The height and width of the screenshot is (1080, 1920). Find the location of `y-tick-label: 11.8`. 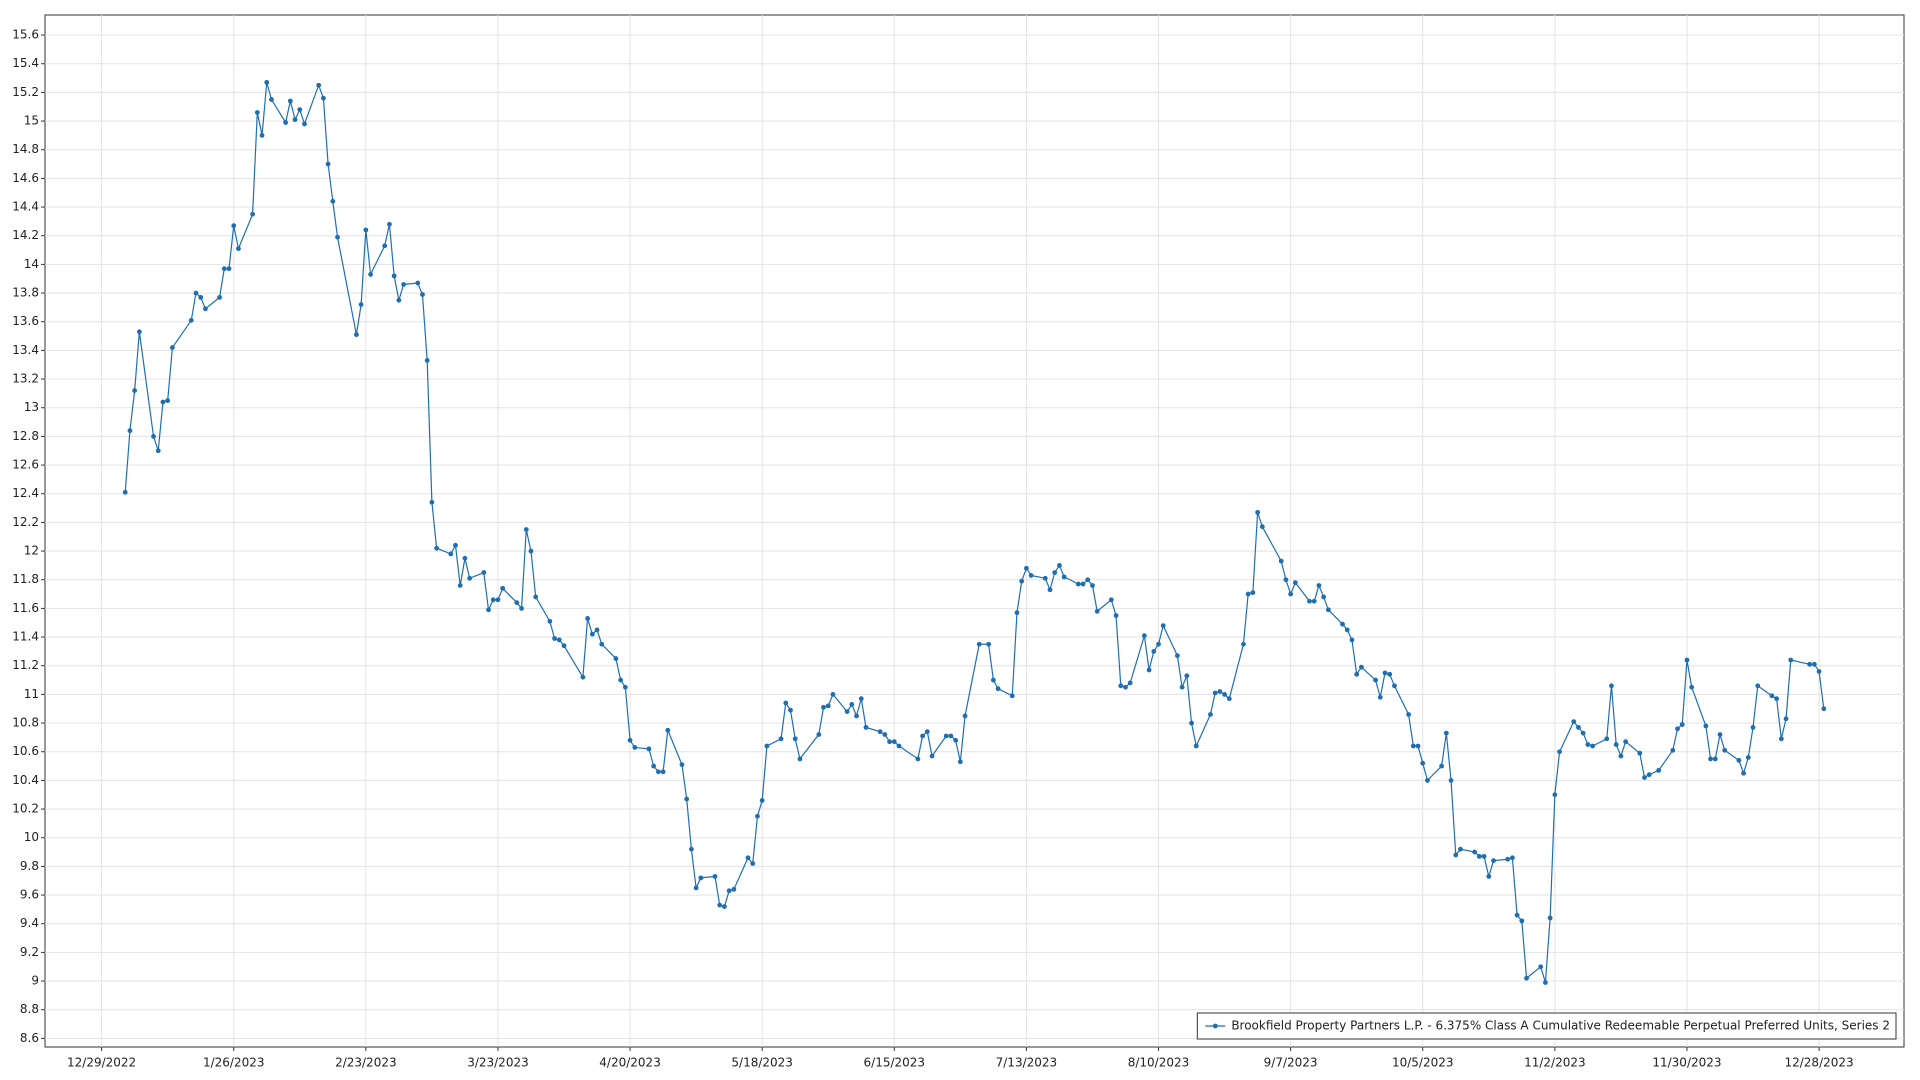

y-tick-label: 11.8 is located at coordinates (25, 579).